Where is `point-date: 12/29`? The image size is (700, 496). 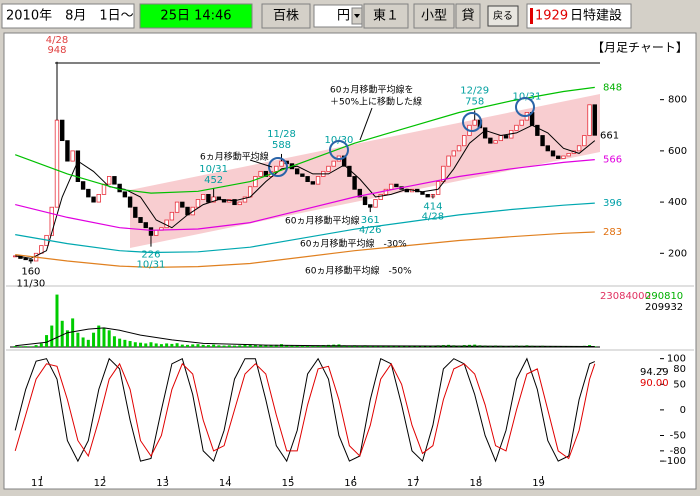
point-date: 12/29 is located at coordinates (474, 90).